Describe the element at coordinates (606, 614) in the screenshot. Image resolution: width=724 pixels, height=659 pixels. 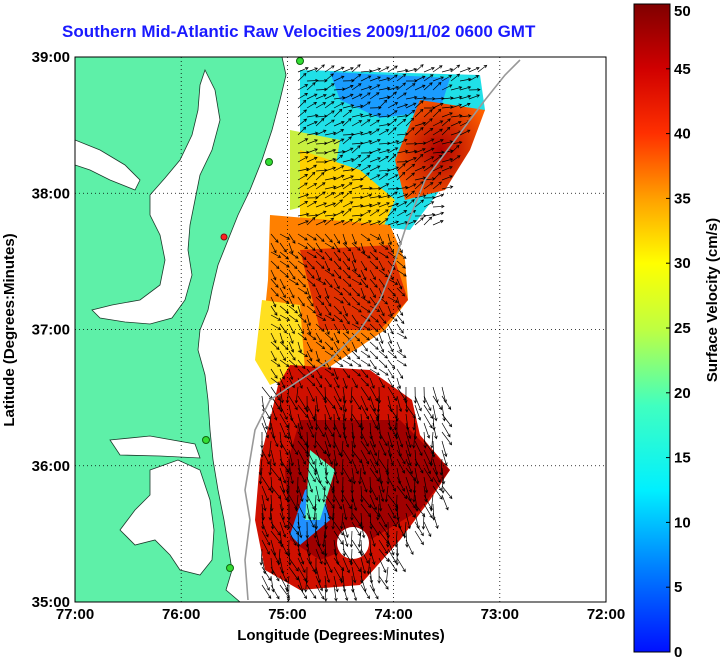
I see `x-tick-label: 72:00` at that location.